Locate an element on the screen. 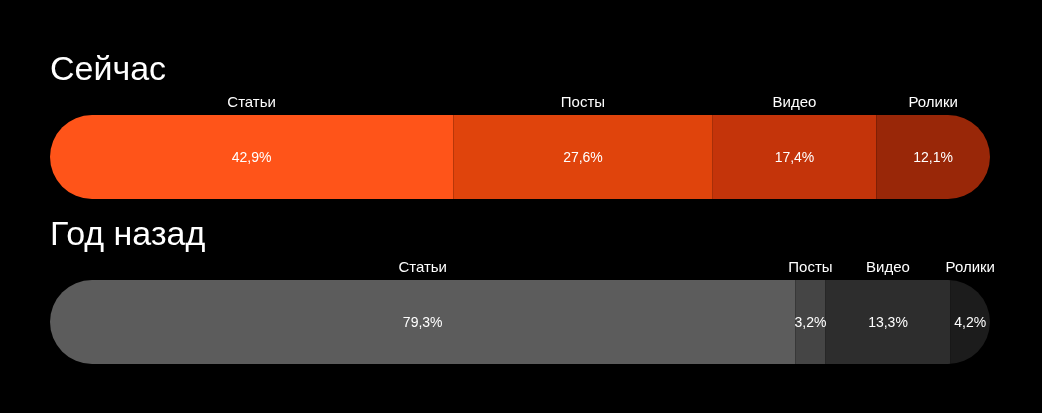  data-label: 3,2% is located at coordinates (810, 322).